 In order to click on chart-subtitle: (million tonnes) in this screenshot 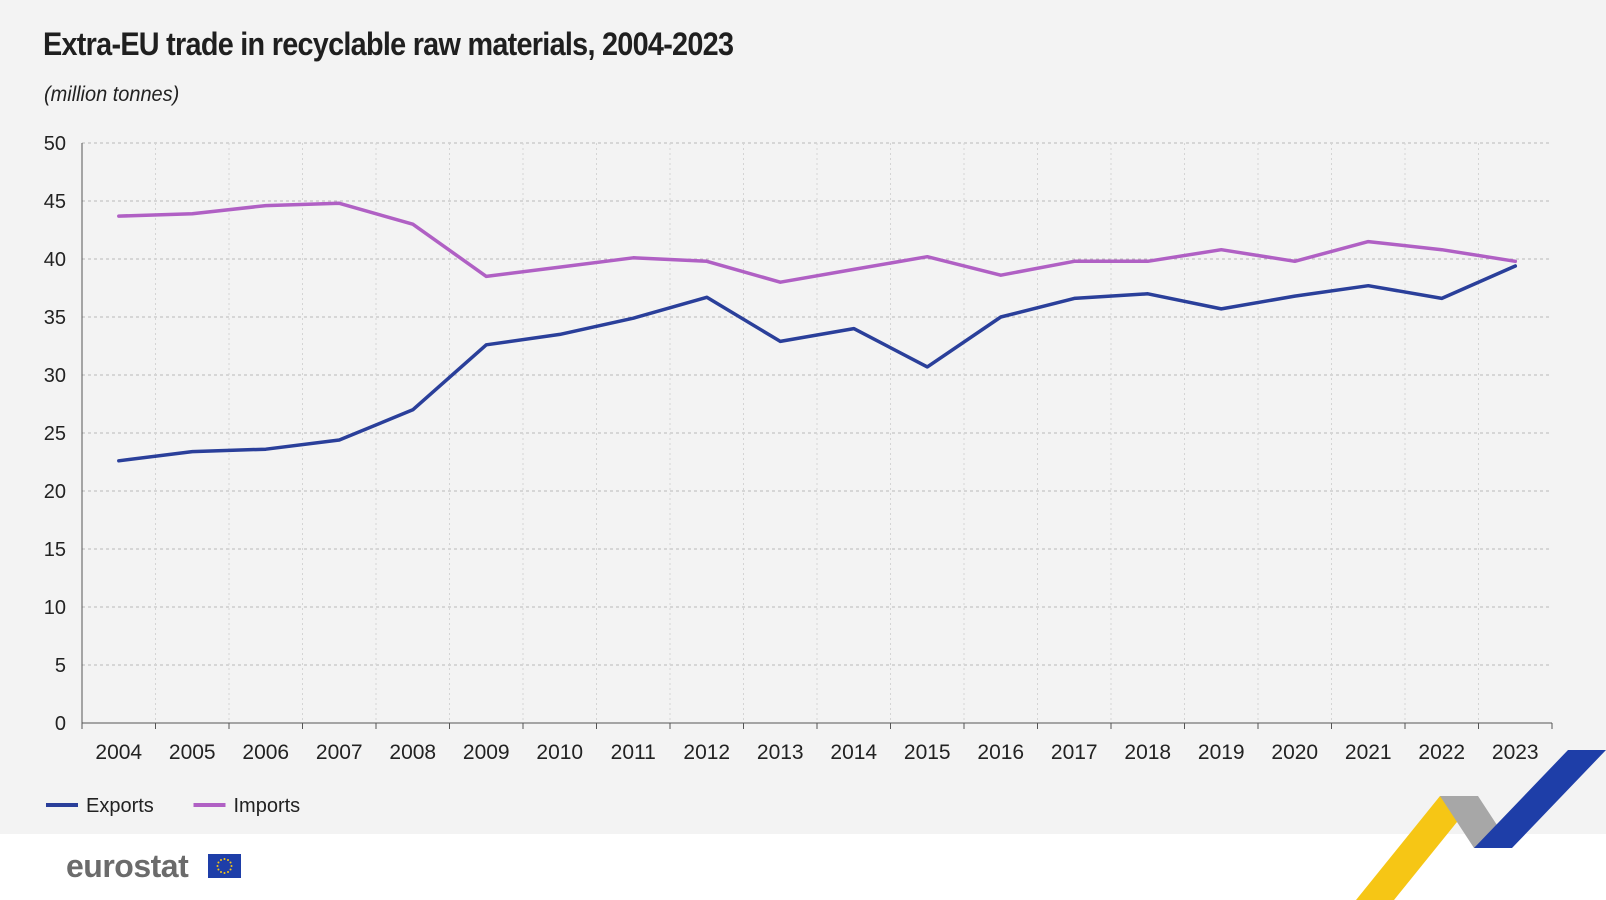, I will do `click(112, 94)`.